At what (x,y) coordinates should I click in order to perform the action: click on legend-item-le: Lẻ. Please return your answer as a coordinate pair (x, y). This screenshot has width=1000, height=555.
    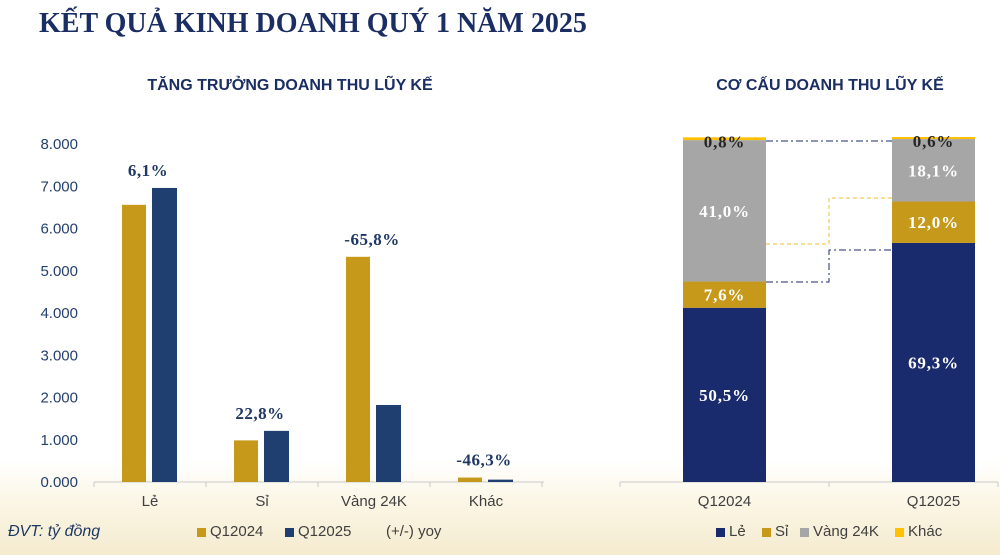
    Looking at the image, I should click on (731, 532).